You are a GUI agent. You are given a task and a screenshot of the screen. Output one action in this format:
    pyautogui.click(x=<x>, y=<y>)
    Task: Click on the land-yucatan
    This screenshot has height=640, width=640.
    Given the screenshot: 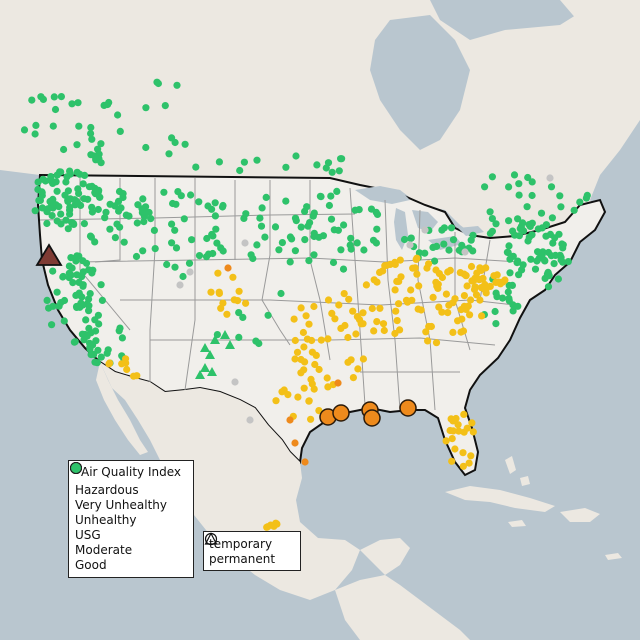 What is the action you would take?
    pyautogui.click(x=385, y=556)
    